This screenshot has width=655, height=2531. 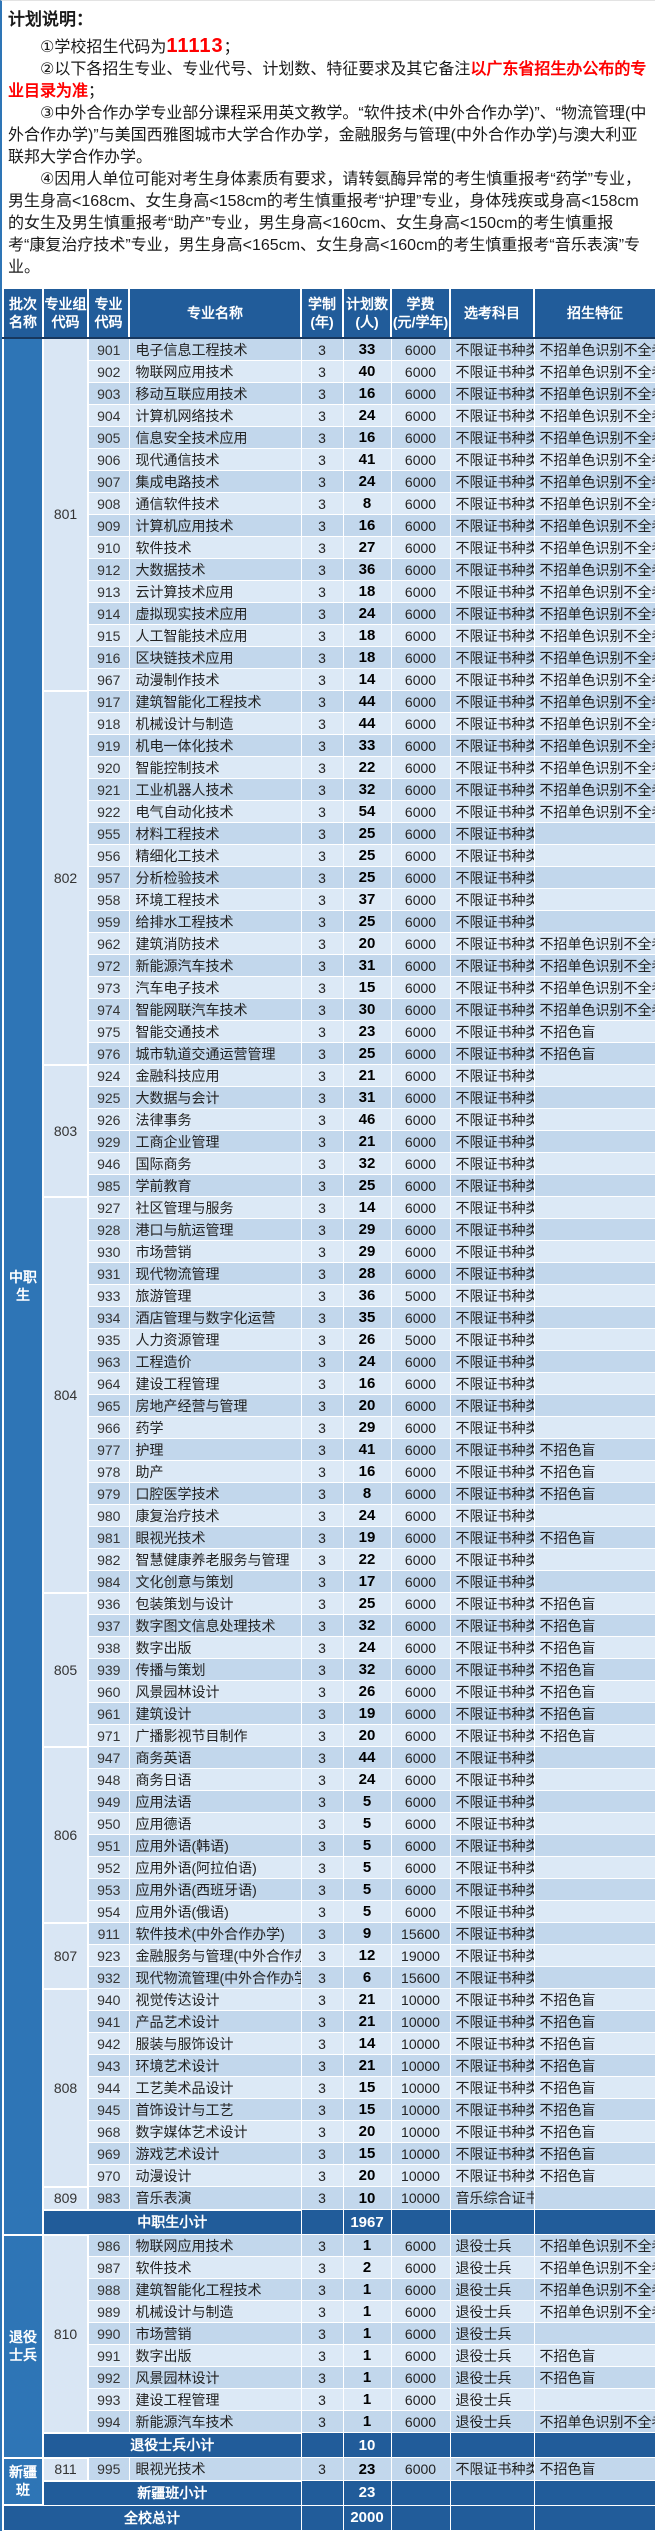 What do you see at coordinates (367, 635) in the screenshot?
I see `cell-plan-count: 18` at bounding box center [367, 635].